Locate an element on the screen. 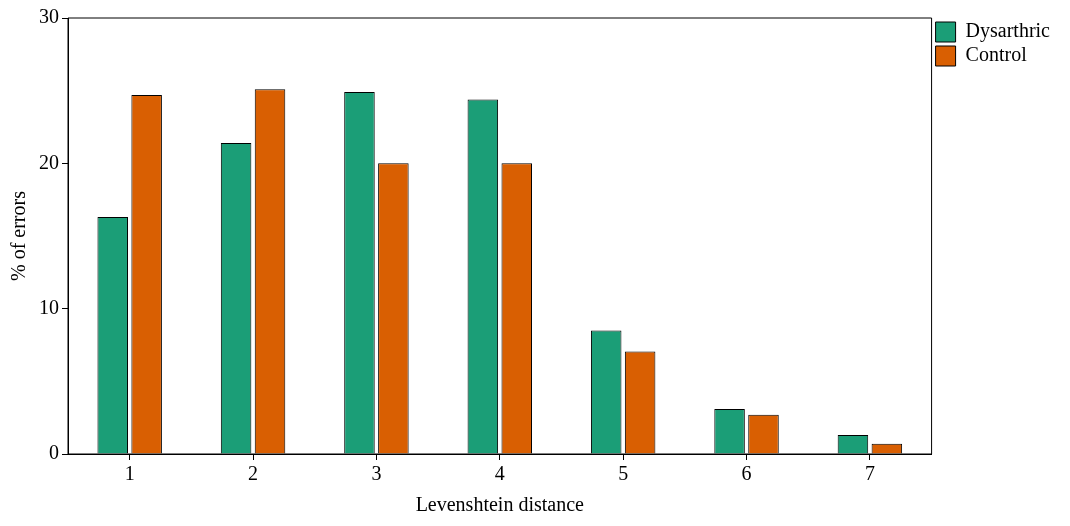 The width and height of the screenshot is (1070, 526). y-tick-label: 30 is located at coordinates (49, 16).